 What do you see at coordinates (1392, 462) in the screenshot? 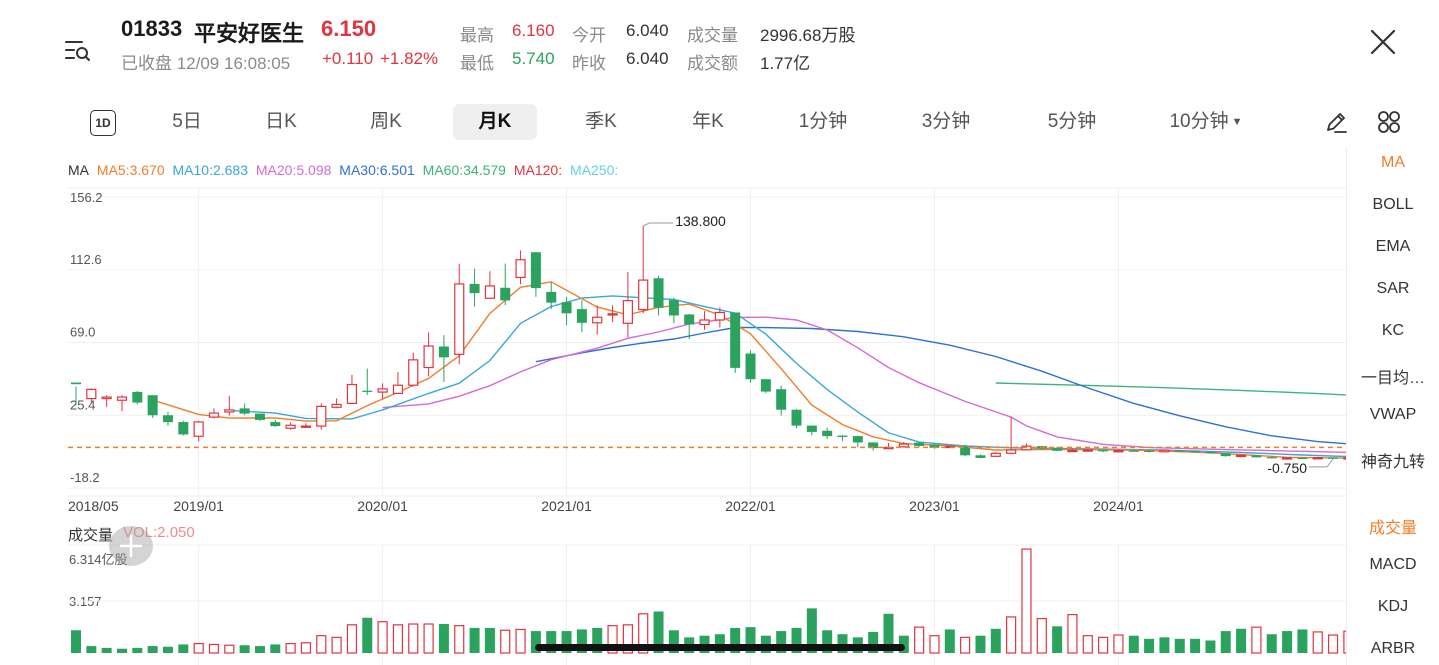
I see `indicator-td-sequential: 神奇九转` at bounding box center [1392, 462].